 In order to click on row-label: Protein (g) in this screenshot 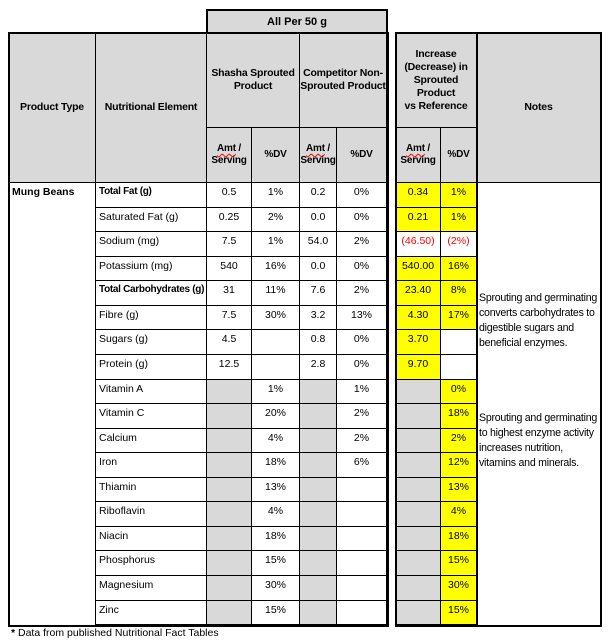, I will do `click(151, 367)`.